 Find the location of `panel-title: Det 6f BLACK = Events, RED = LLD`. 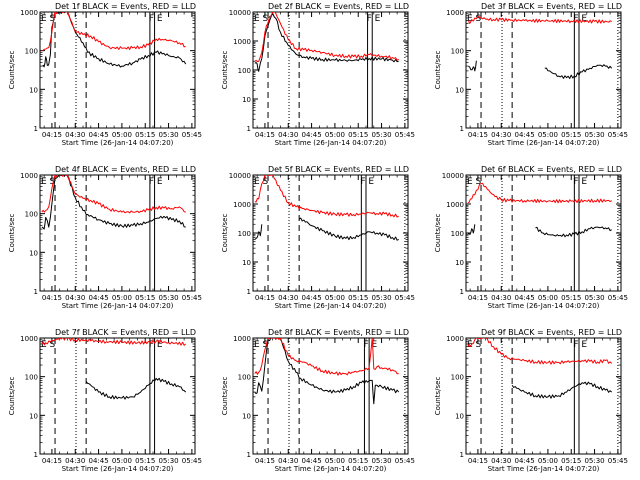

panel-title: Det 6f BLACK = Events, RED = LLD is located at coordinates (551, 169).